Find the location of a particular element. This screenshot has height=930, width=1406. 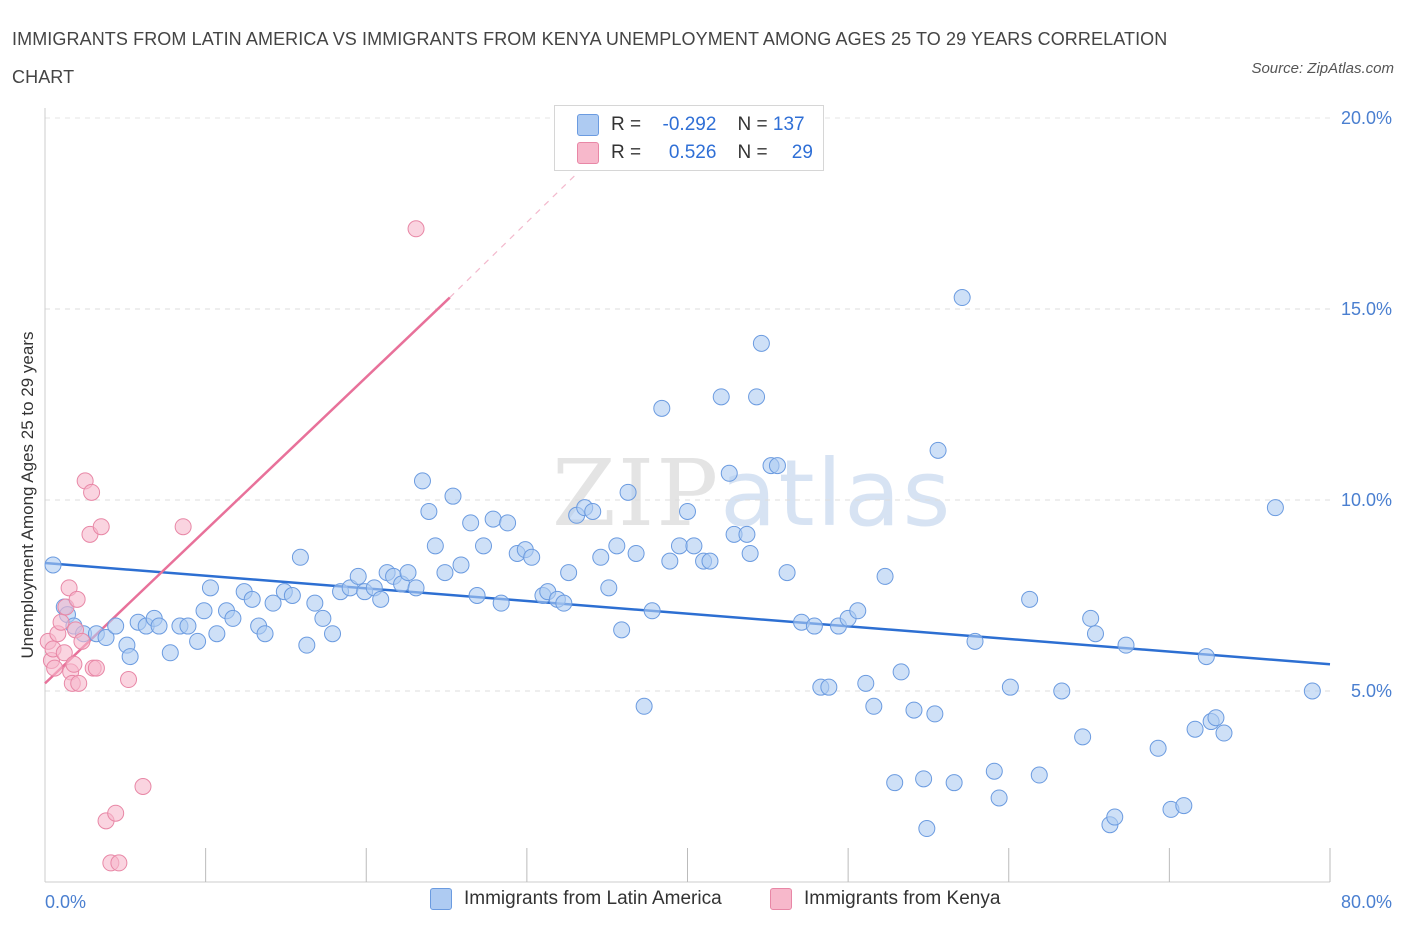

kenya-trend-extension is located at coordinates (512, 236).